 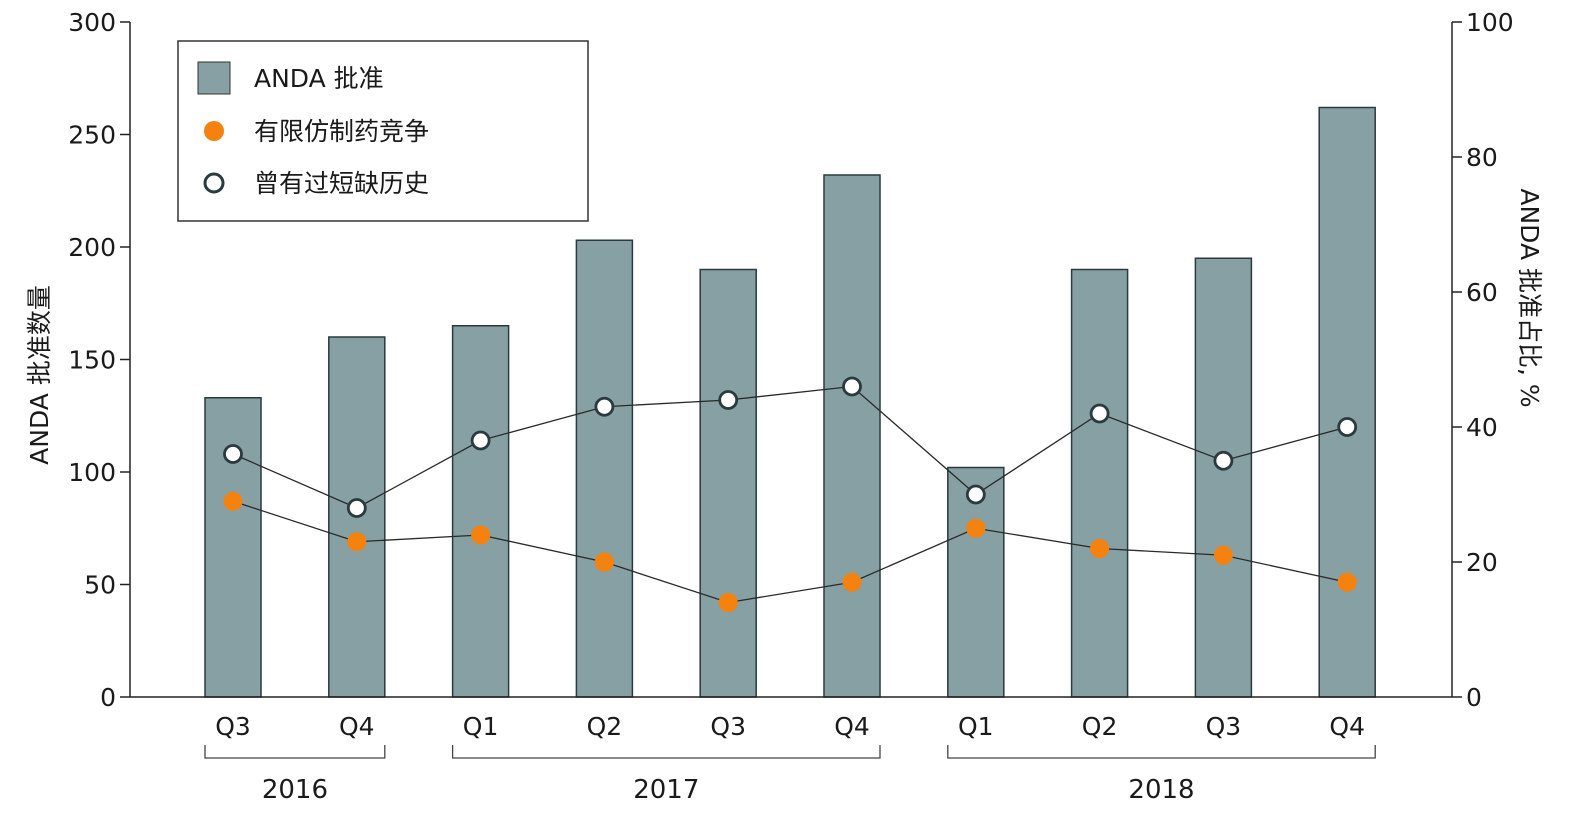 I want to click on shortage-history-line, so click(x=790, y=447).